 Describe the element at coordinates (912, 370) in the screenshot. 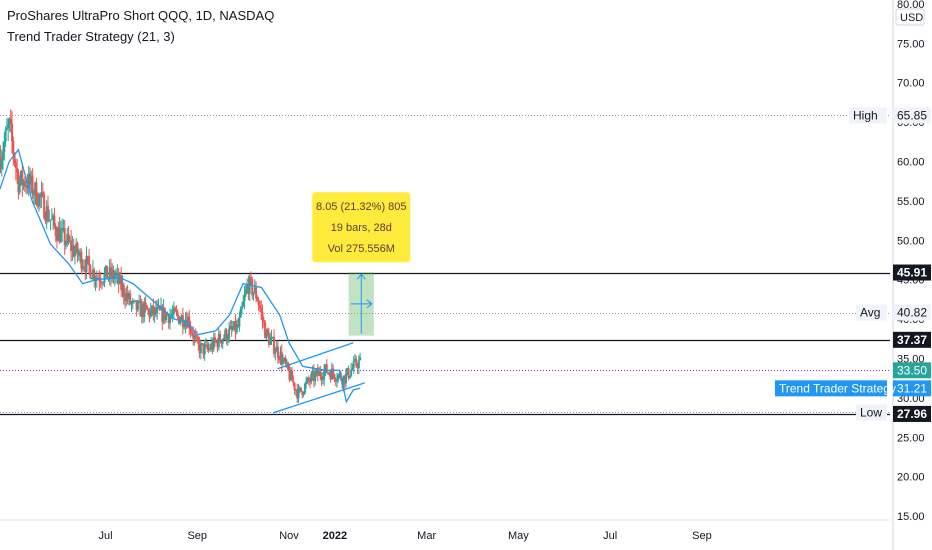

I see `price-badge-label-last-price: 33.50` at that location.